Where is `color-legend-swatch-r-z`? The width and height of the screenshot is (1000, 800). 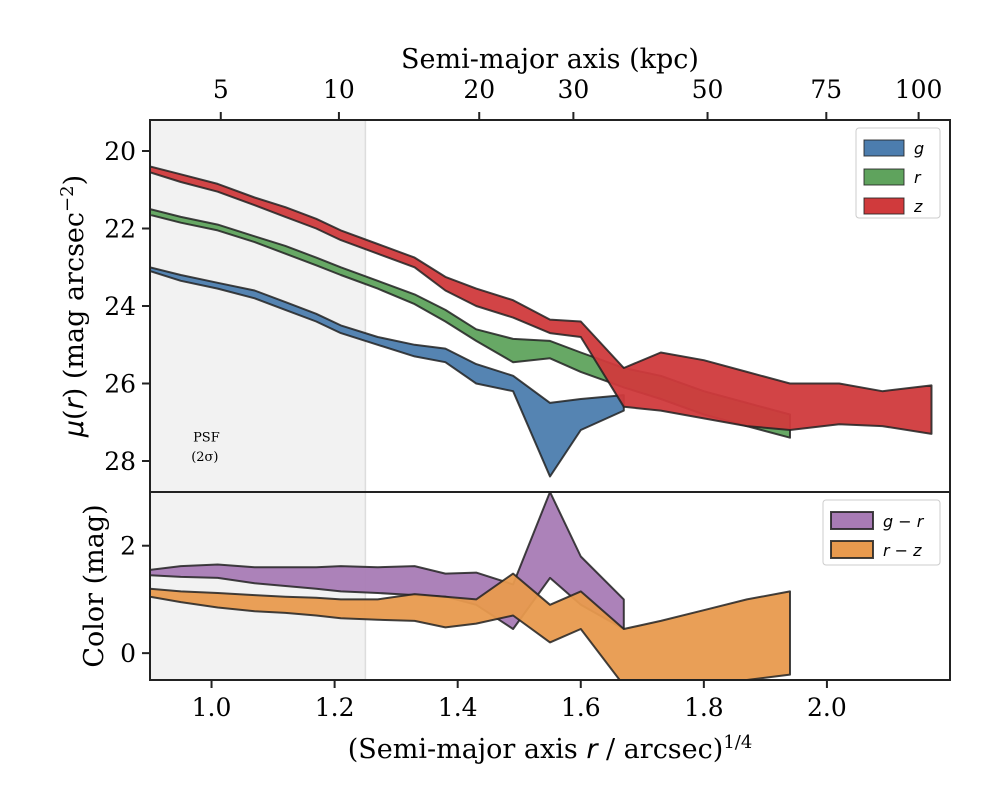
color-legend-swatch-r-z is located at coordinates (852, 549).